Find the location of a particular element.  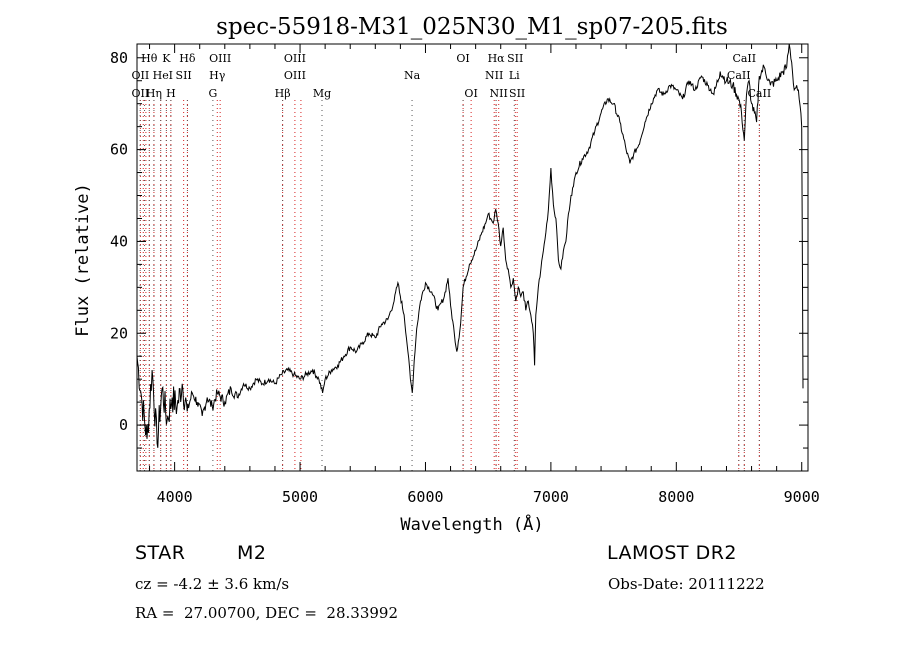

line-label: Na is located at coordinates (412, 75).